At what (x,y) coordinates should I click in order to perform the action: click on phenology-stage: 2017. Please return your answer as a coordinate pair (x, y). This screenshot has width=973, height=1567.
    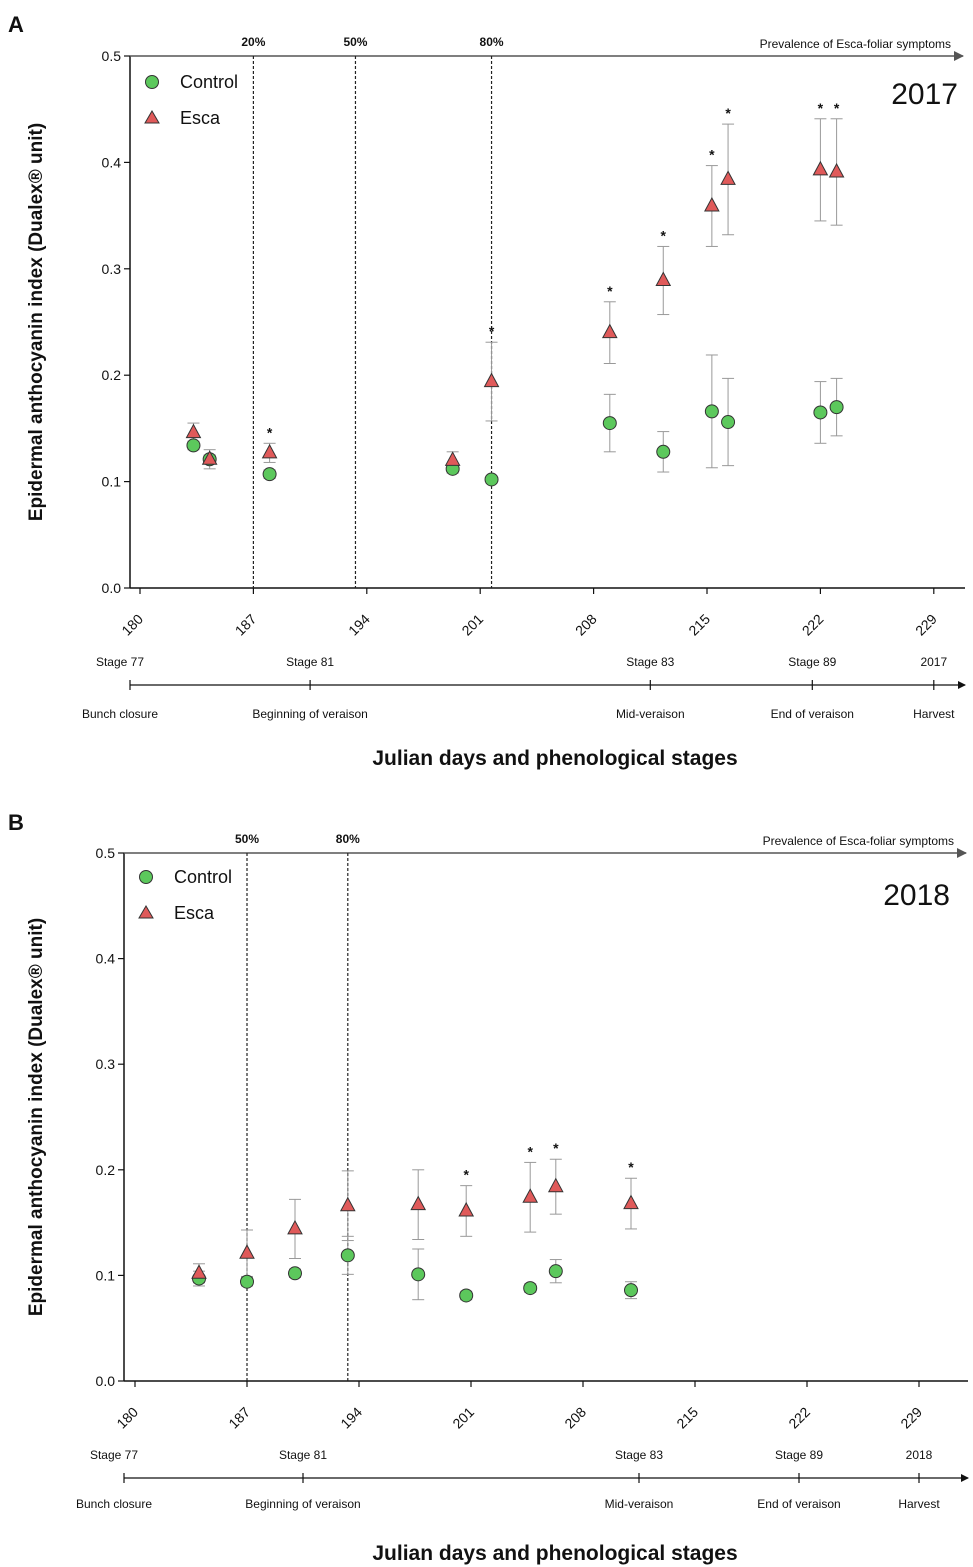
    Looking at the image, I should click on (933, 662).